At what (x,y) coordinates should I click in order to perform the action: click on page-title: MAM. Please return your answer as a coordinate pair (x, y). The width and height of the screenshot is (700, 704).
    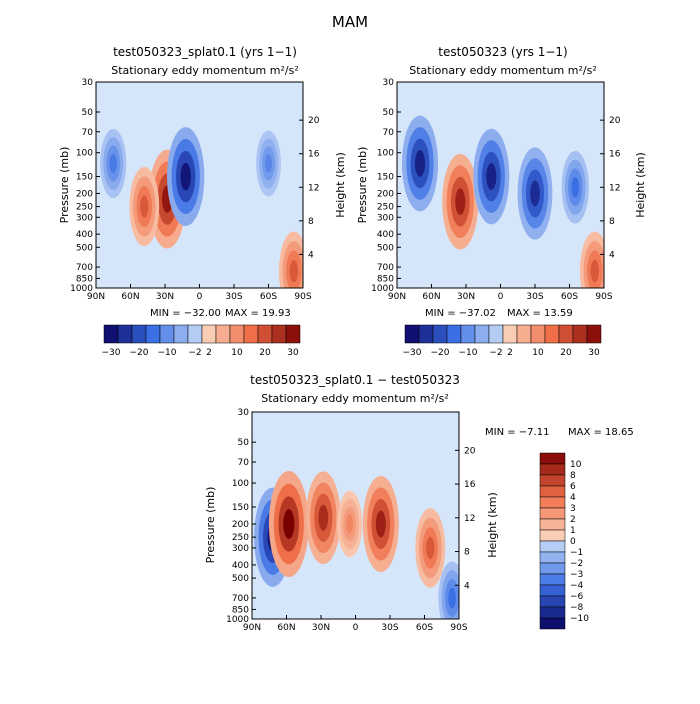
    Looking at the image, I should click on (350, 22).